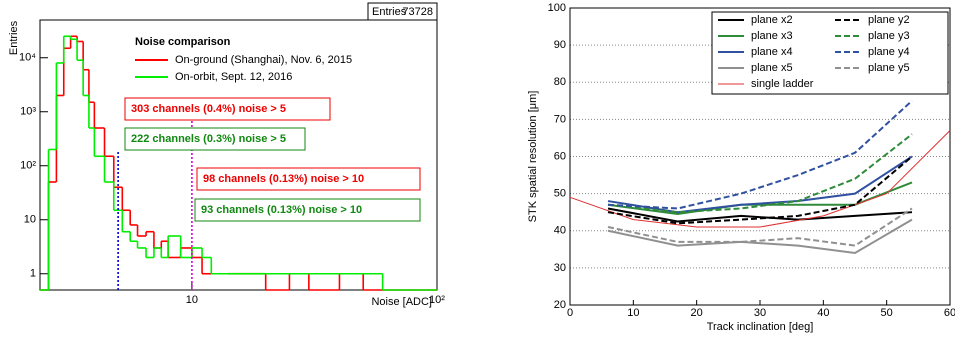 The image size is (955, 338). What do you see at coordinates (782, 84) in the screenshot?
I see `legend-label: single ladder` at bounding box center [782, 84].